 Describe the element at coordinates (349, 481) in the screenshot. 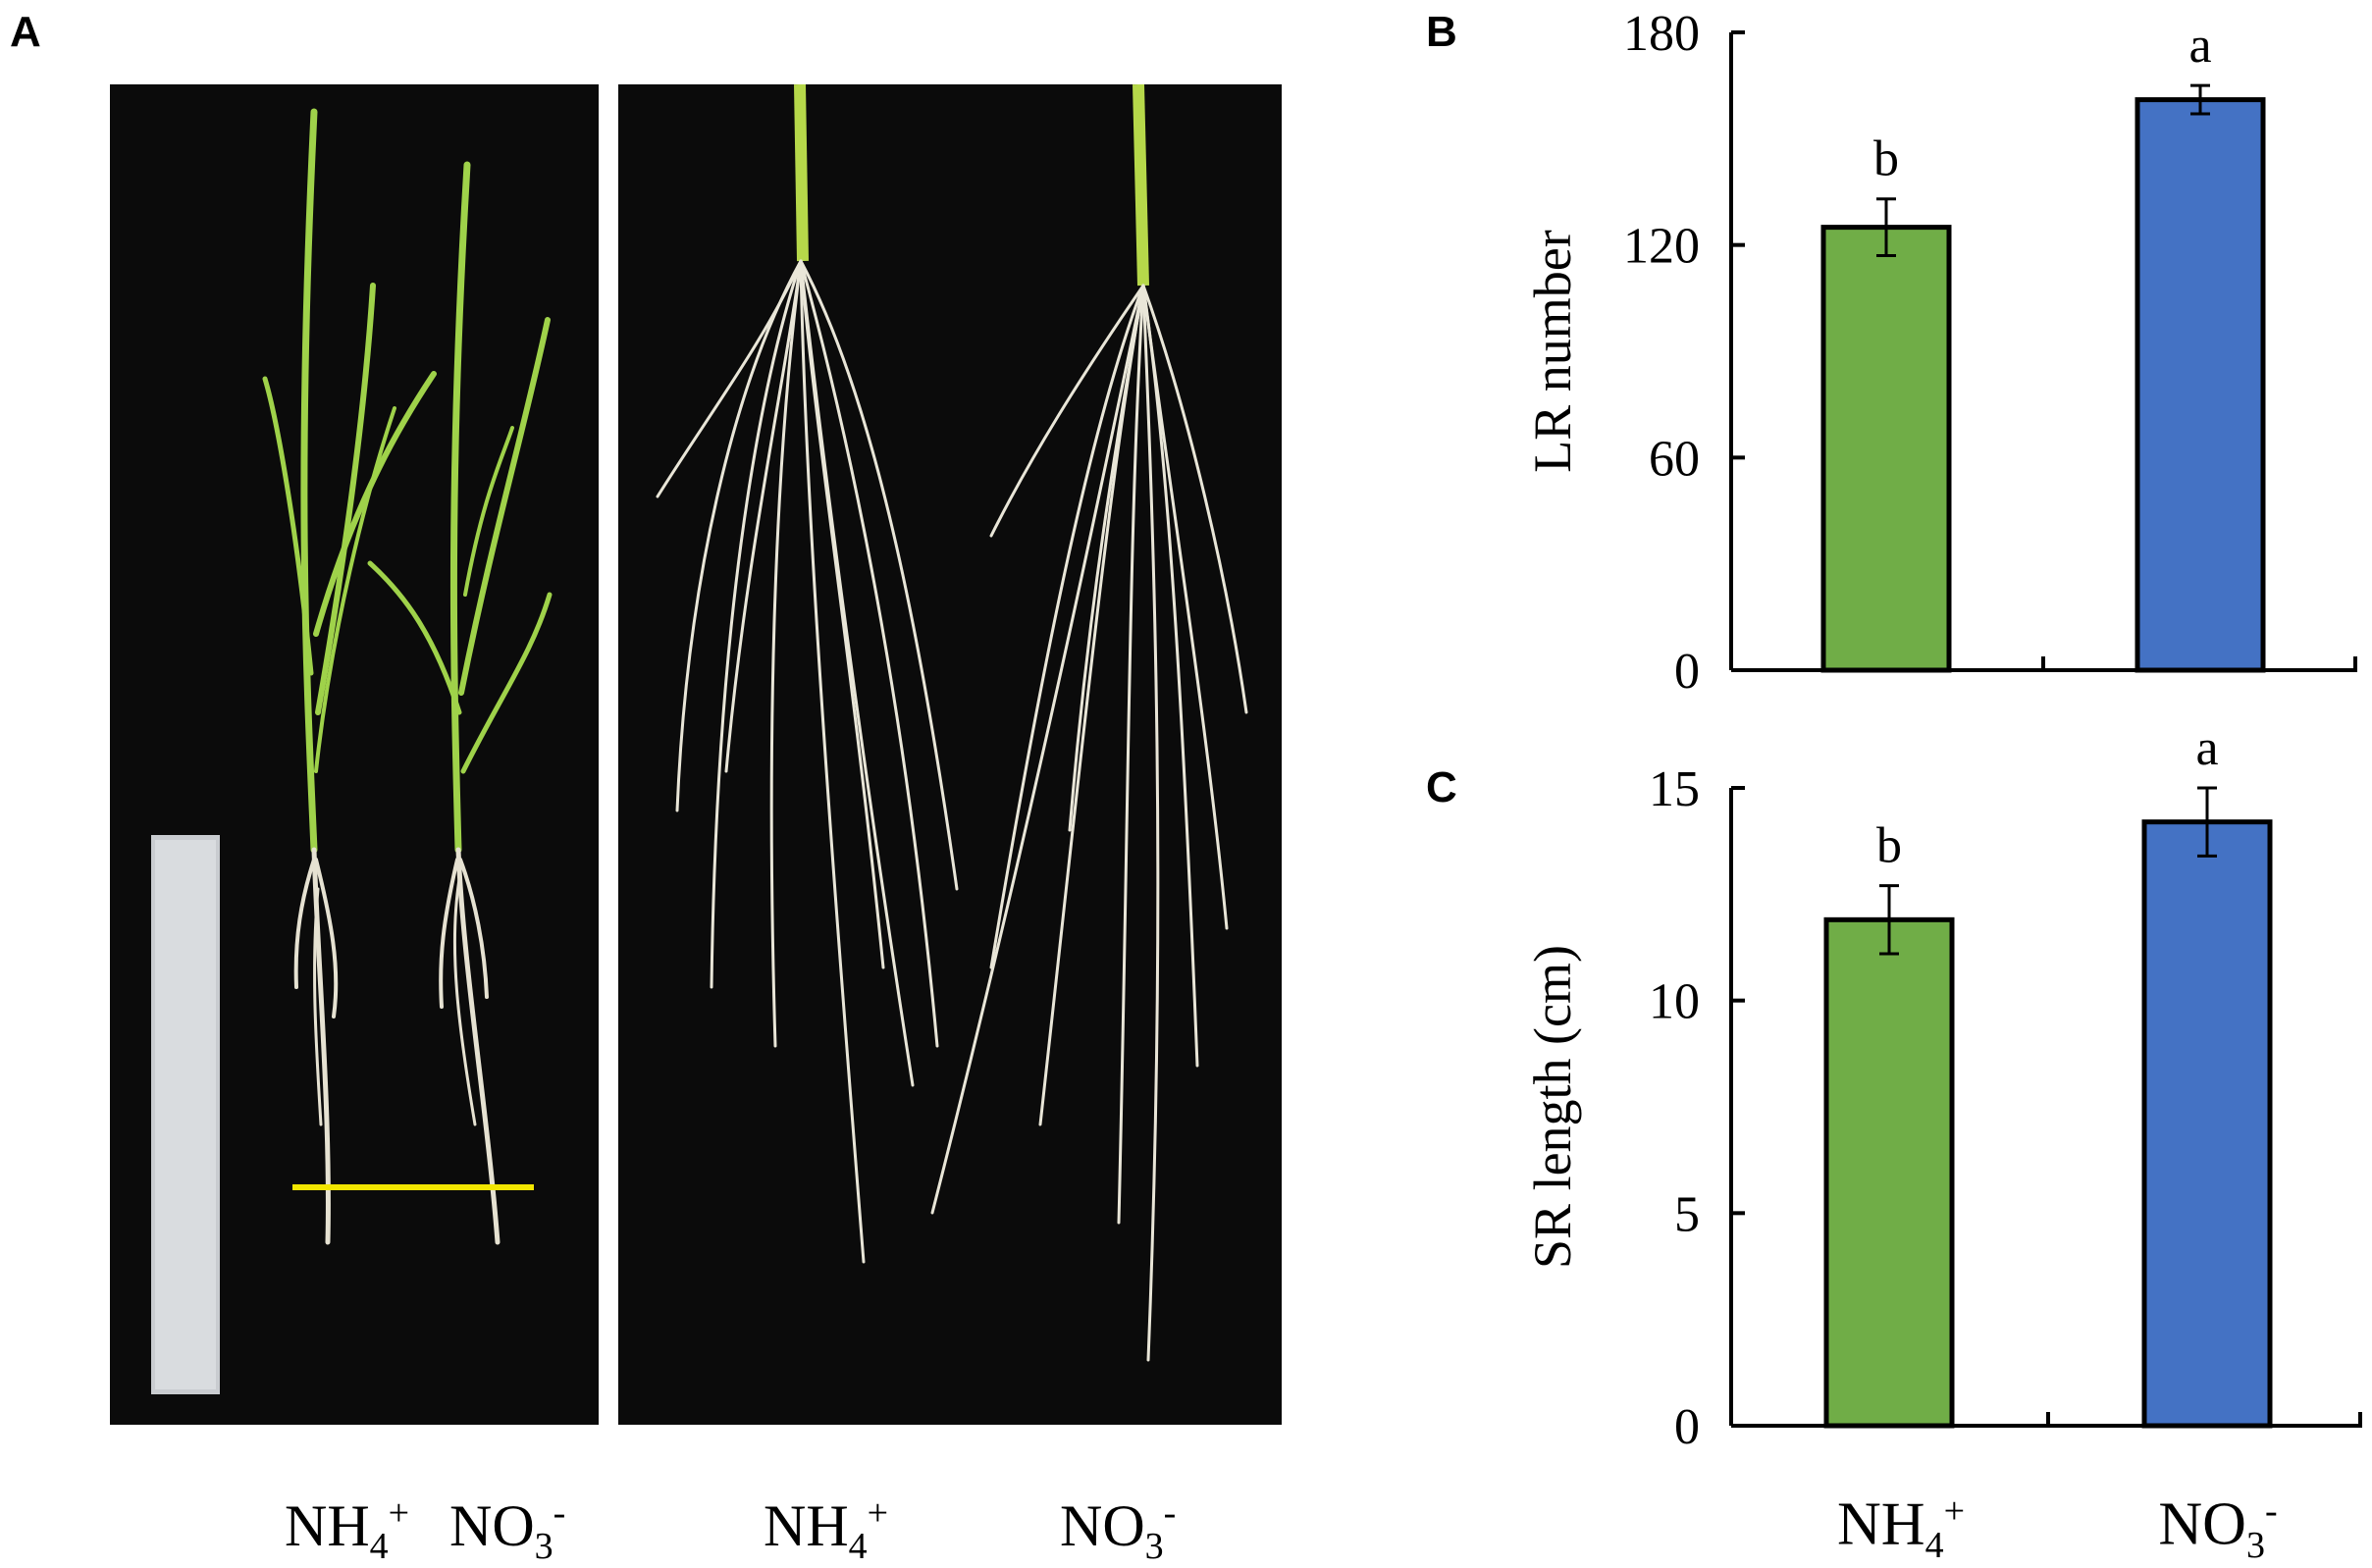

I see `seedling-nh4-shoot` at that location.